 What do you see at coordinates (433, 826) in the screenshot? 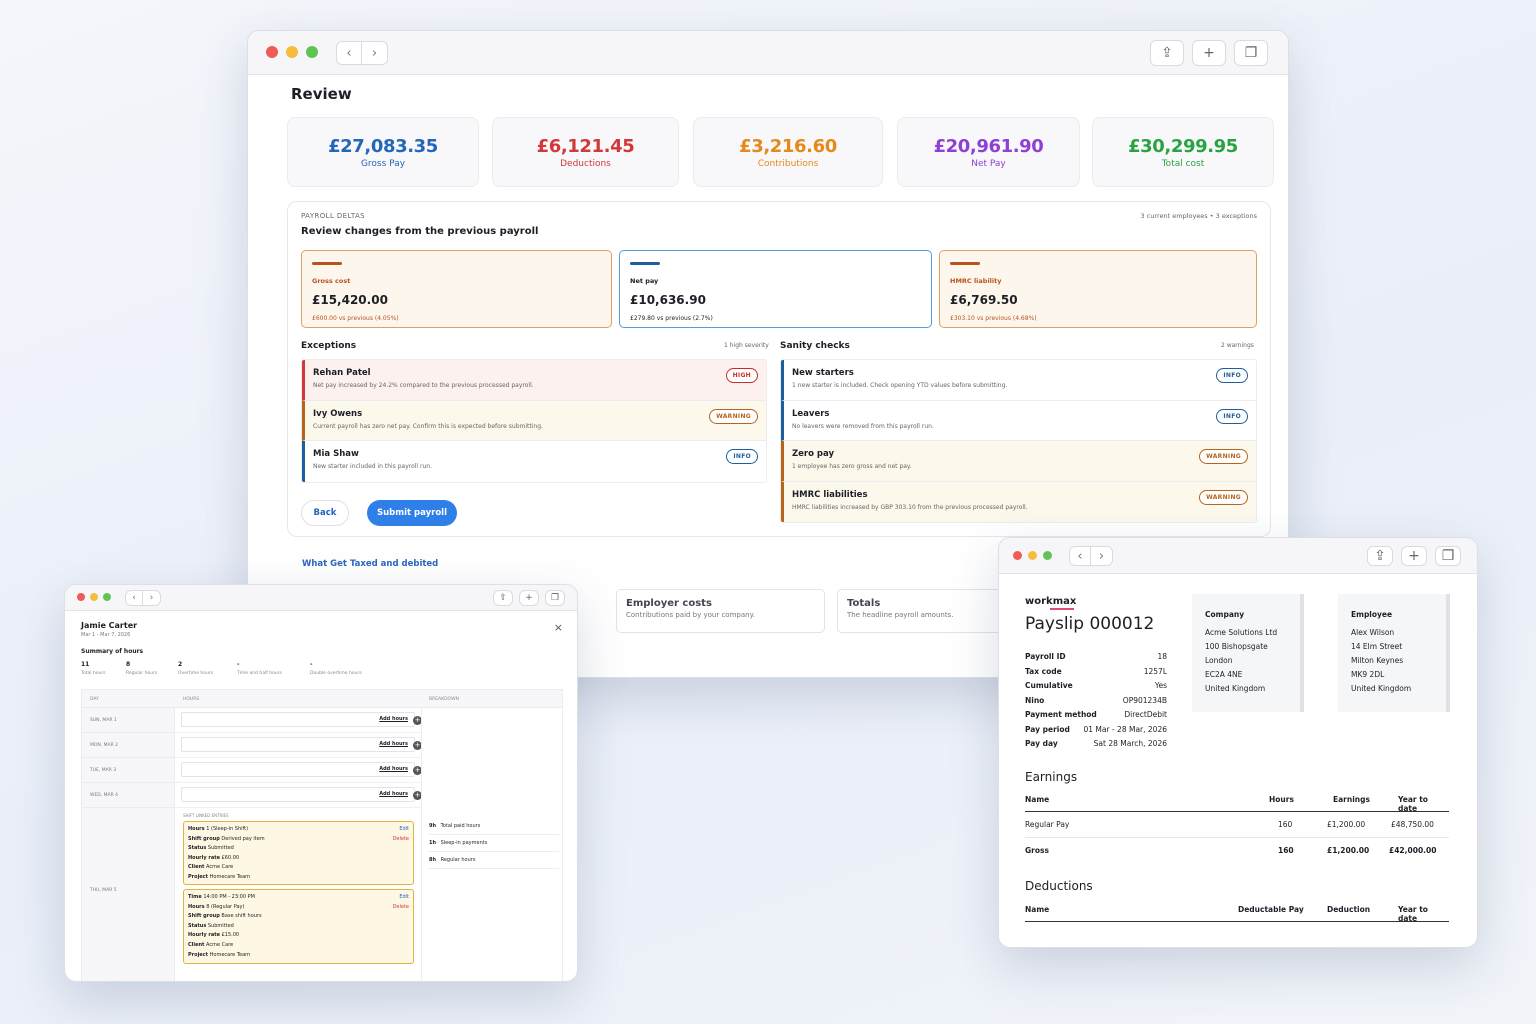
I see `breakdown-hours: 9h` at bounding box center [433, 826].